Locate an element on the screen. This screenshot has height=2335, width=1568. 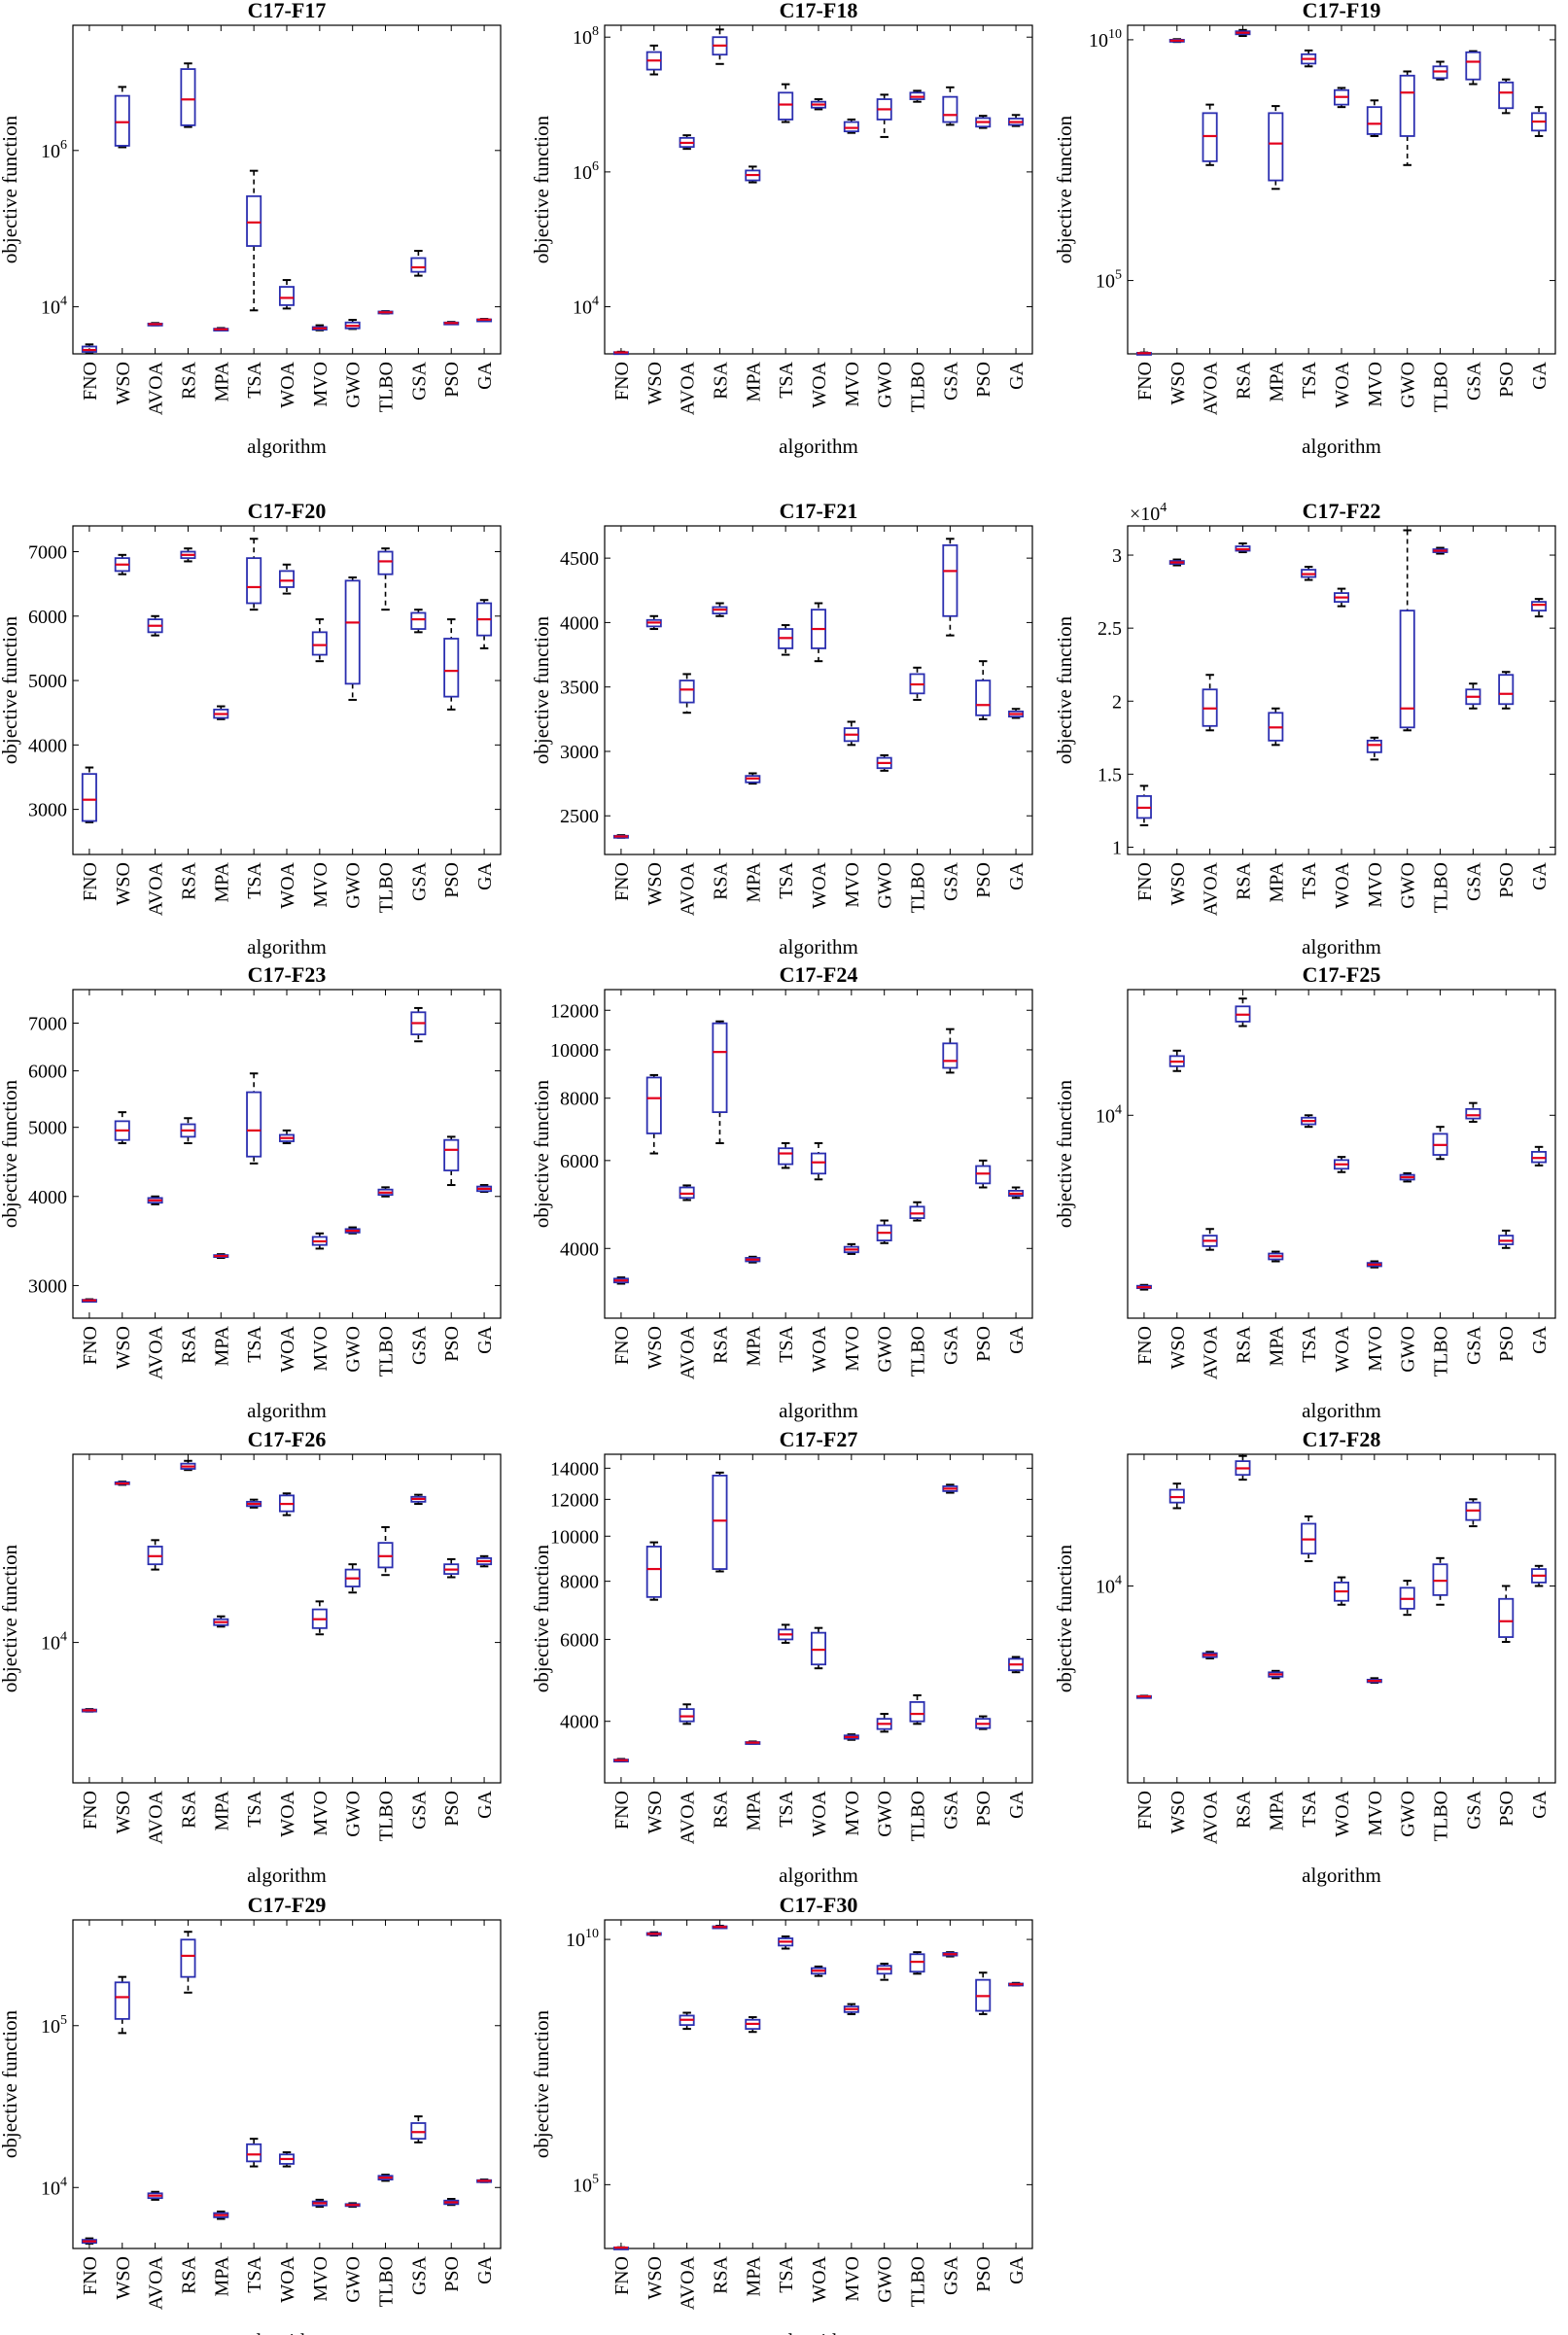
y-tick-label: 10⁶ is located at coordinates (586, 171).